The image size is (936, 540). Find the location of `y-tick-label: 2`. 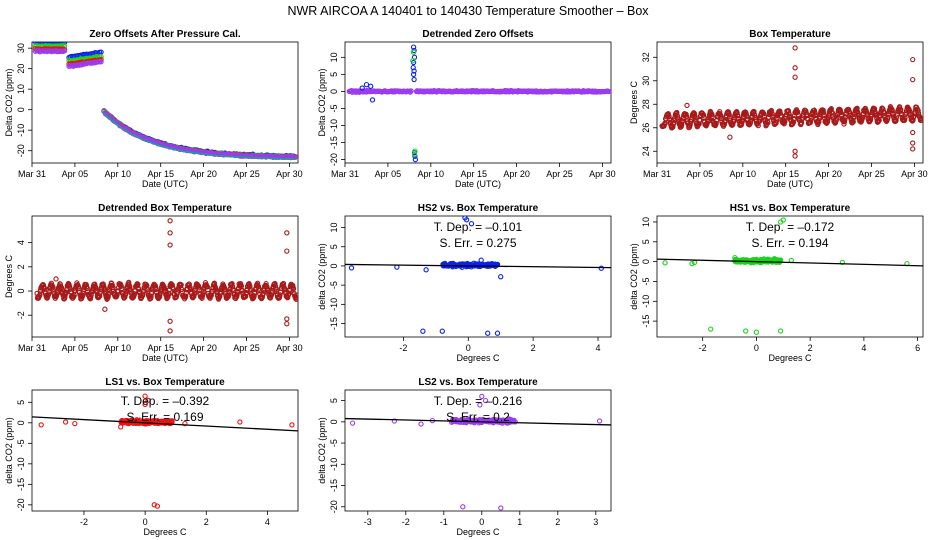

y-tick-label: 2 is located at coordinates (21, 266).